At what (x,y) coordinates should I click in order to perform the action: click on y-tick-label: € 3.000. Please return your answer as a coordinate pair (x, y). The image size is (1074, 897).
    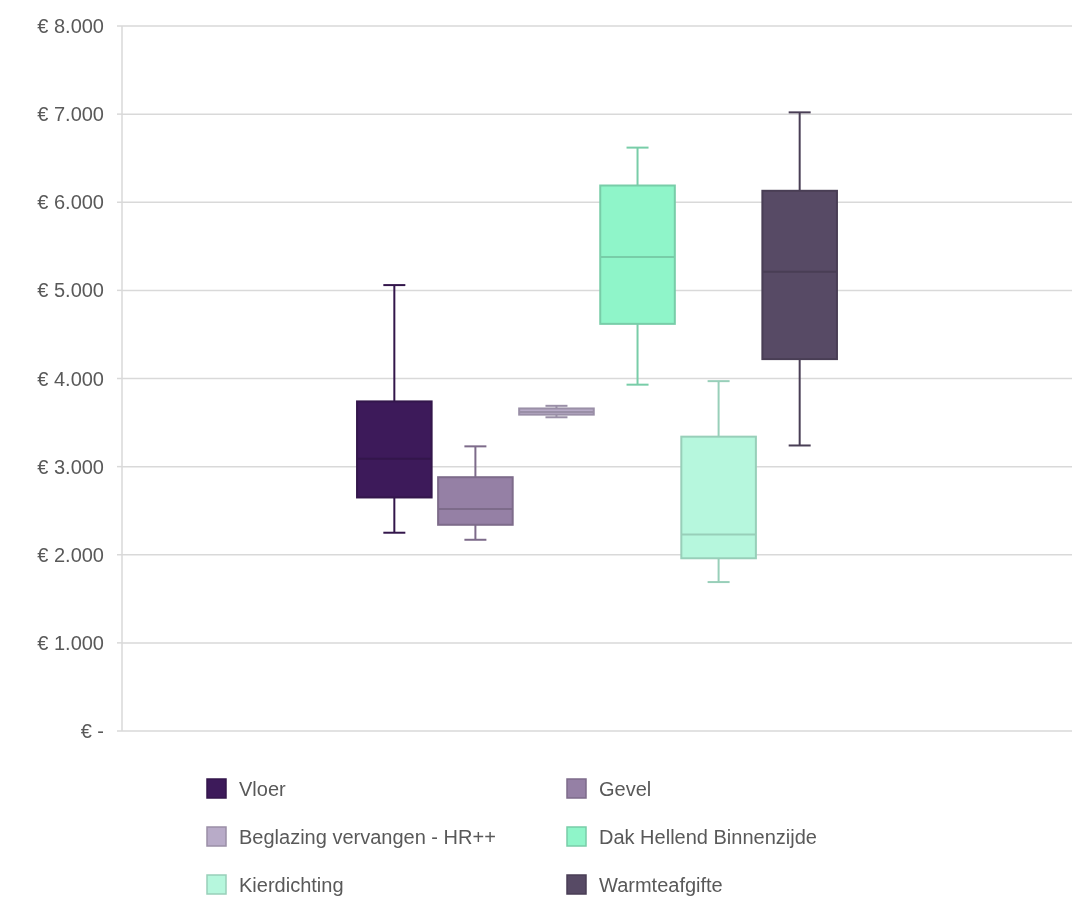
    Looking at the image, I should click on (70, 466).